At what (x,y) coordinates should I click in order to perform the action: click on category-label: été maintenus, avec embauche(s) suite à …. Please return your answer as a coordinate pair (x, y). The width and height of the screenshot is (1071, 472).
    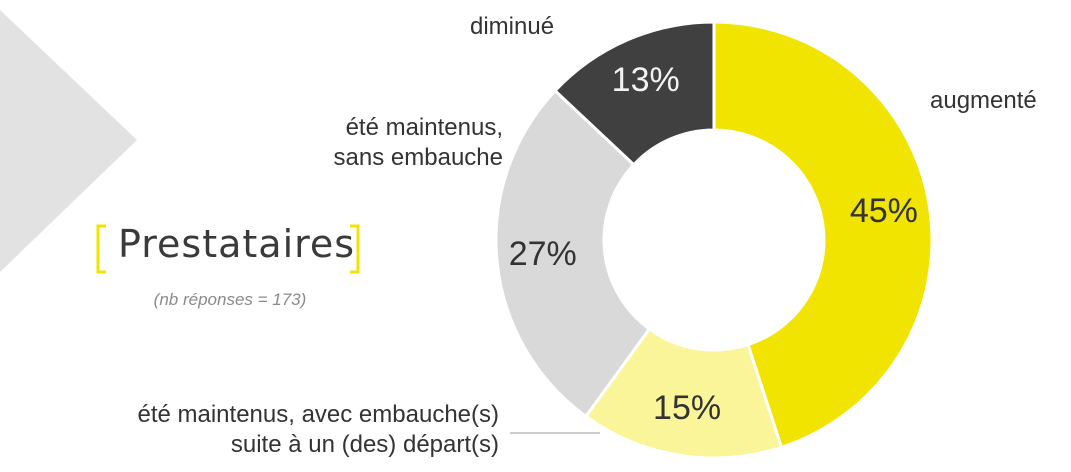
    Looking at the image, I should click on (318, 429).